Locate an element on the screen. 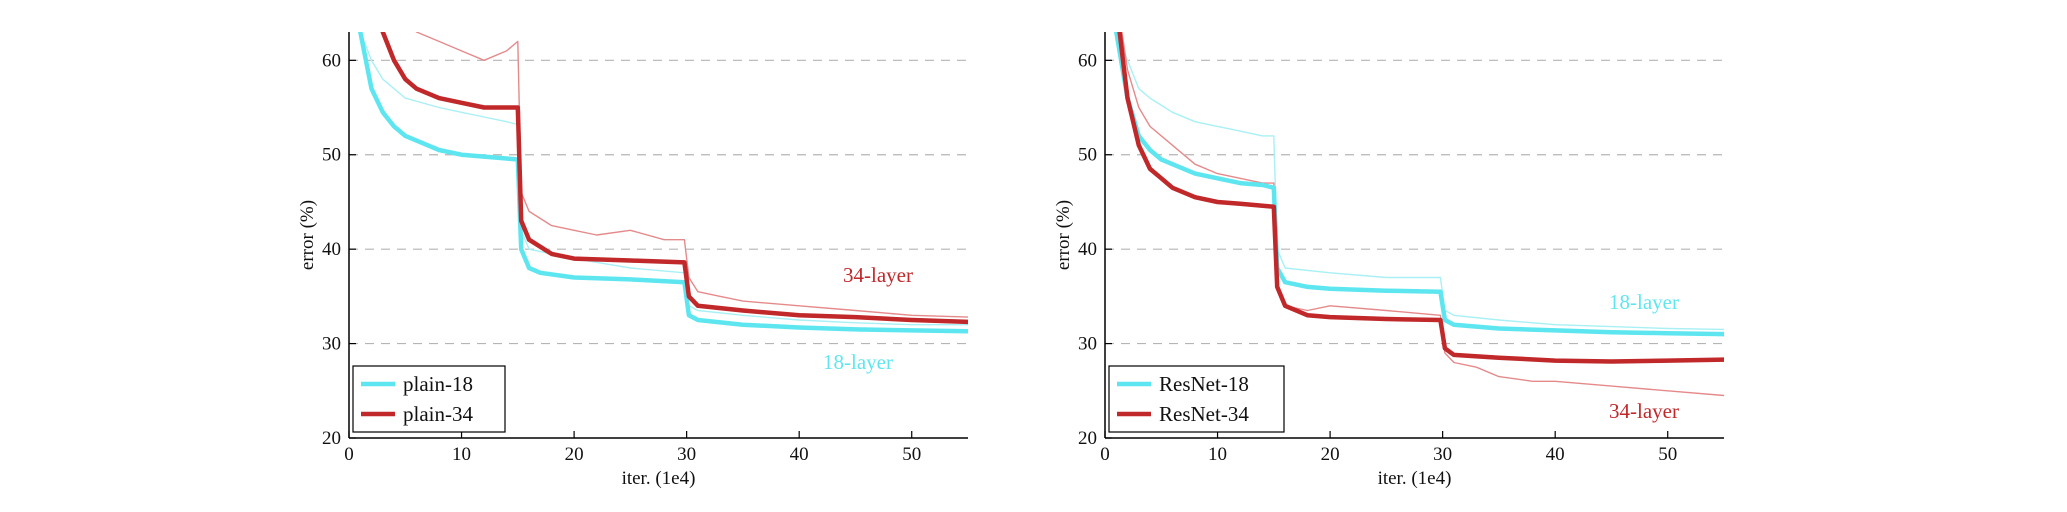 This screenshot has height=512, width=2067. legend-label: ResNet-18 is located at coordinates (1204, 384).